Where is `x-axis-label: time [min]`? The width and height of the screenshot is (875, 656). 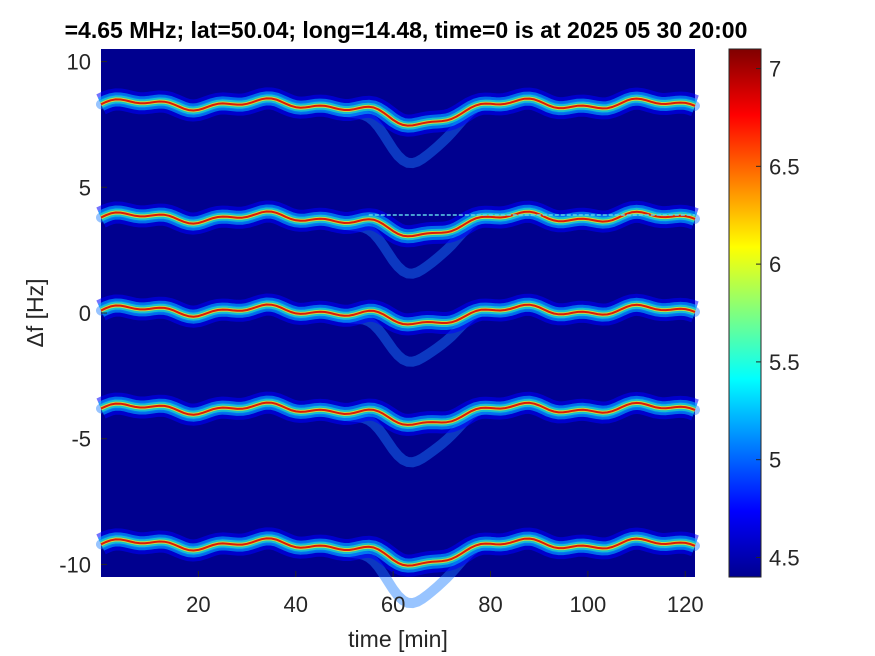
x-axis-label: time [min] is located at coordinates (398, 639).